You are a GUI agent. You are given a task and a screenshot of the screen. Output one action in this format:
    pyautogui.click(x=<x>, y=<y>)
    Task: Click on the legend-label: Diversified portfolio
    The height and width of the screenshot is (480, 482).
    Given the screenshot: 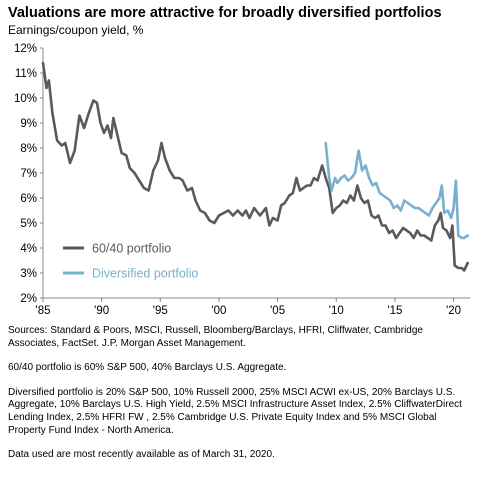 What is the action you would take?
    pyautogui.click(x=145, y=274)
    